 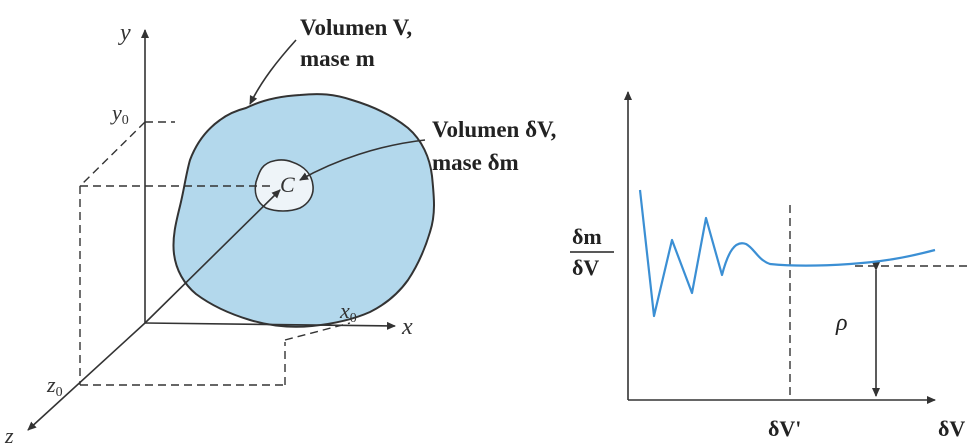 I want to click on volume-region, so click(x=303, y=210).